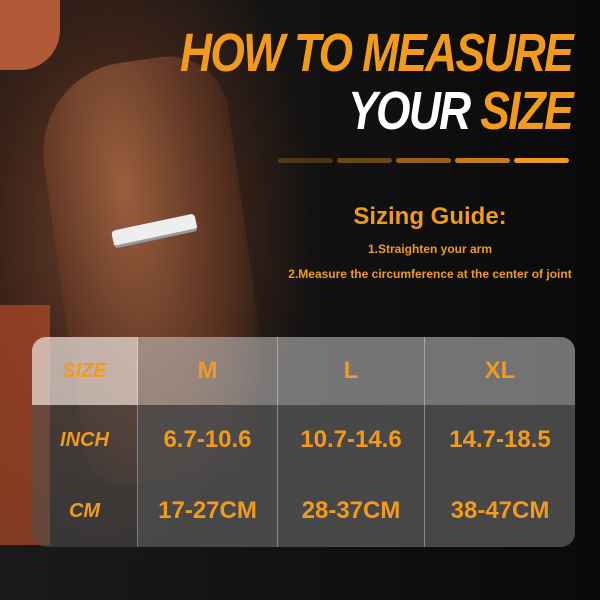  I want to click on row-label-cm: CM, so click(85, 511).